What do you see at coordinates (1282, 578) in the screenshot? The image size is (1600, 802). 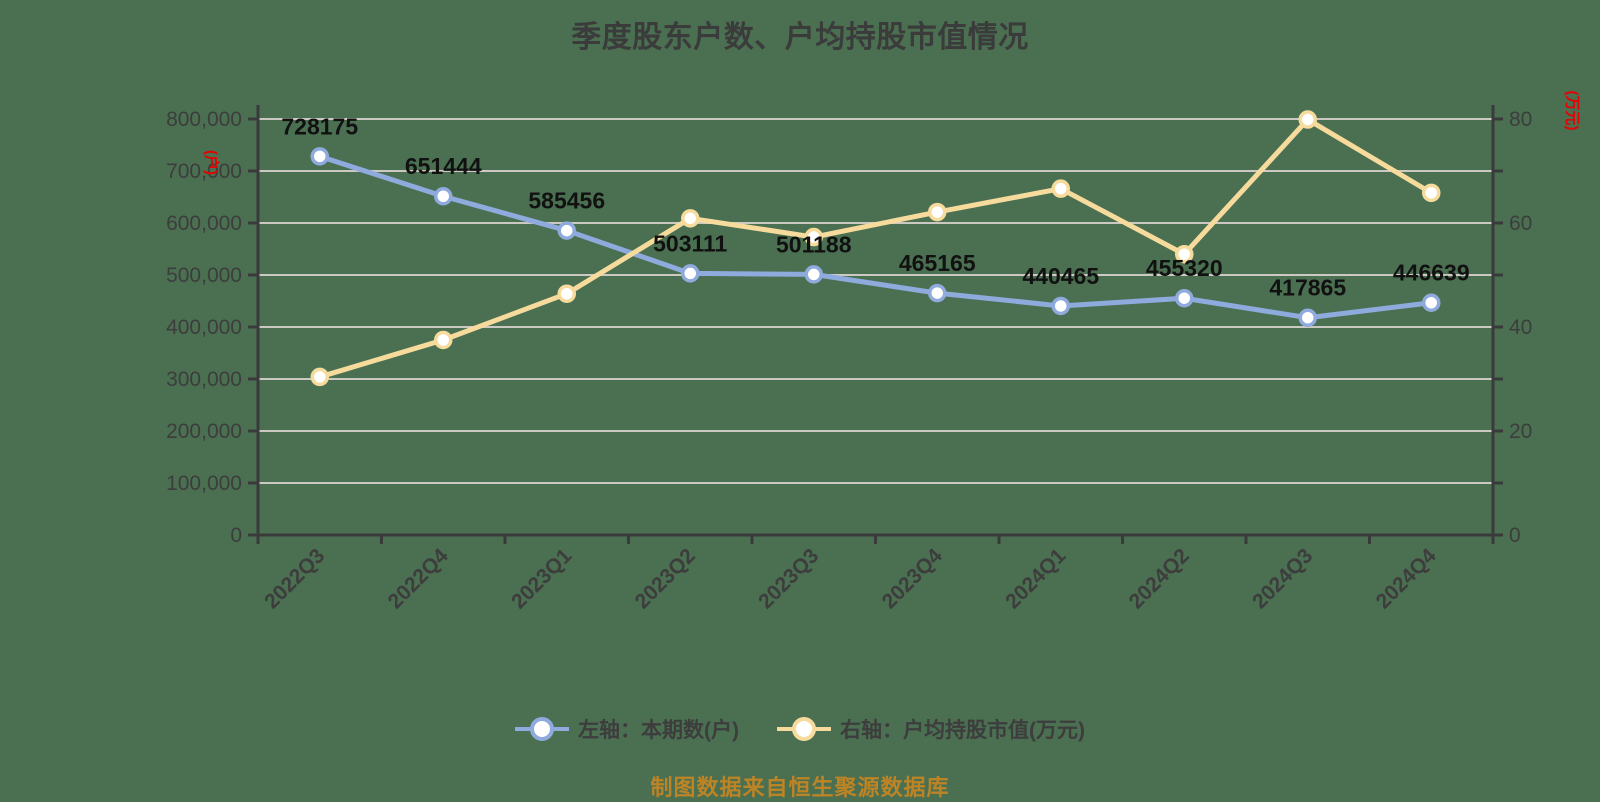 I see `x-axis-category-label: 2024Q3` at bounding box center [1282, 578].